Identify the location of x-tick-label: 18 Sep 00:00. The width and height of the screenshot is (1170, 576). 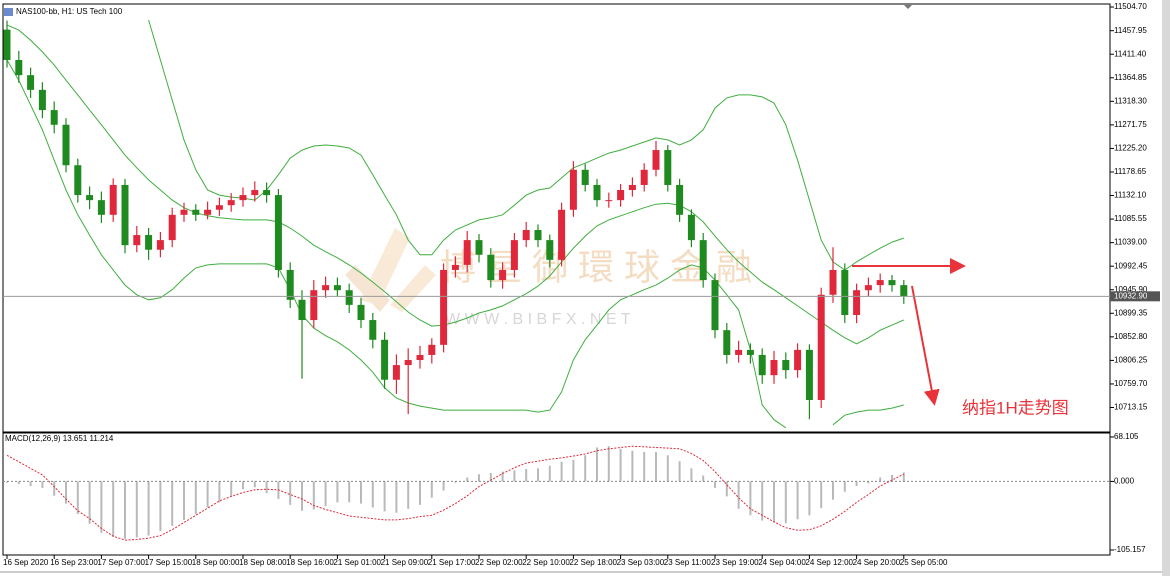
(216, 562).